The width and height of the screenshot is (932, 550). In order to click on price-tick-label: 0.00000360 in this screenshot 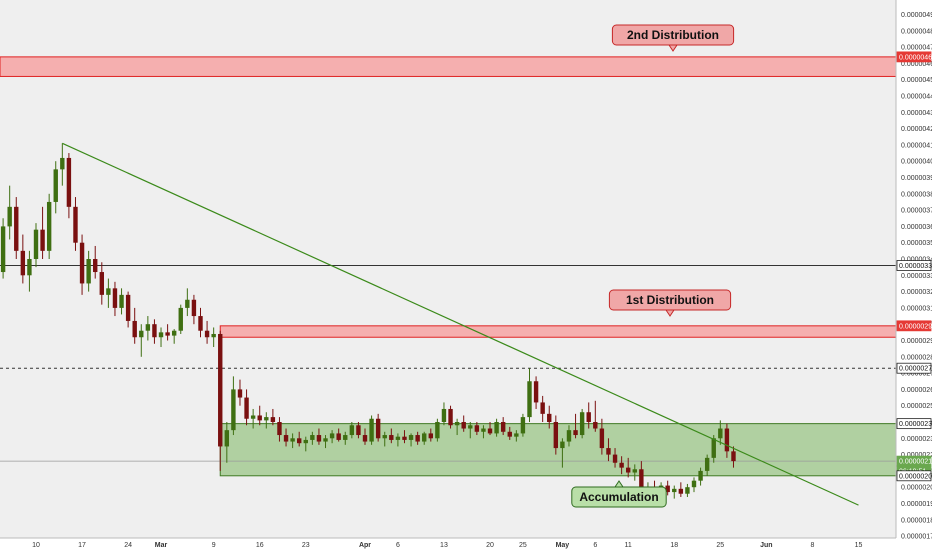, I will do `click(916, 227)`.